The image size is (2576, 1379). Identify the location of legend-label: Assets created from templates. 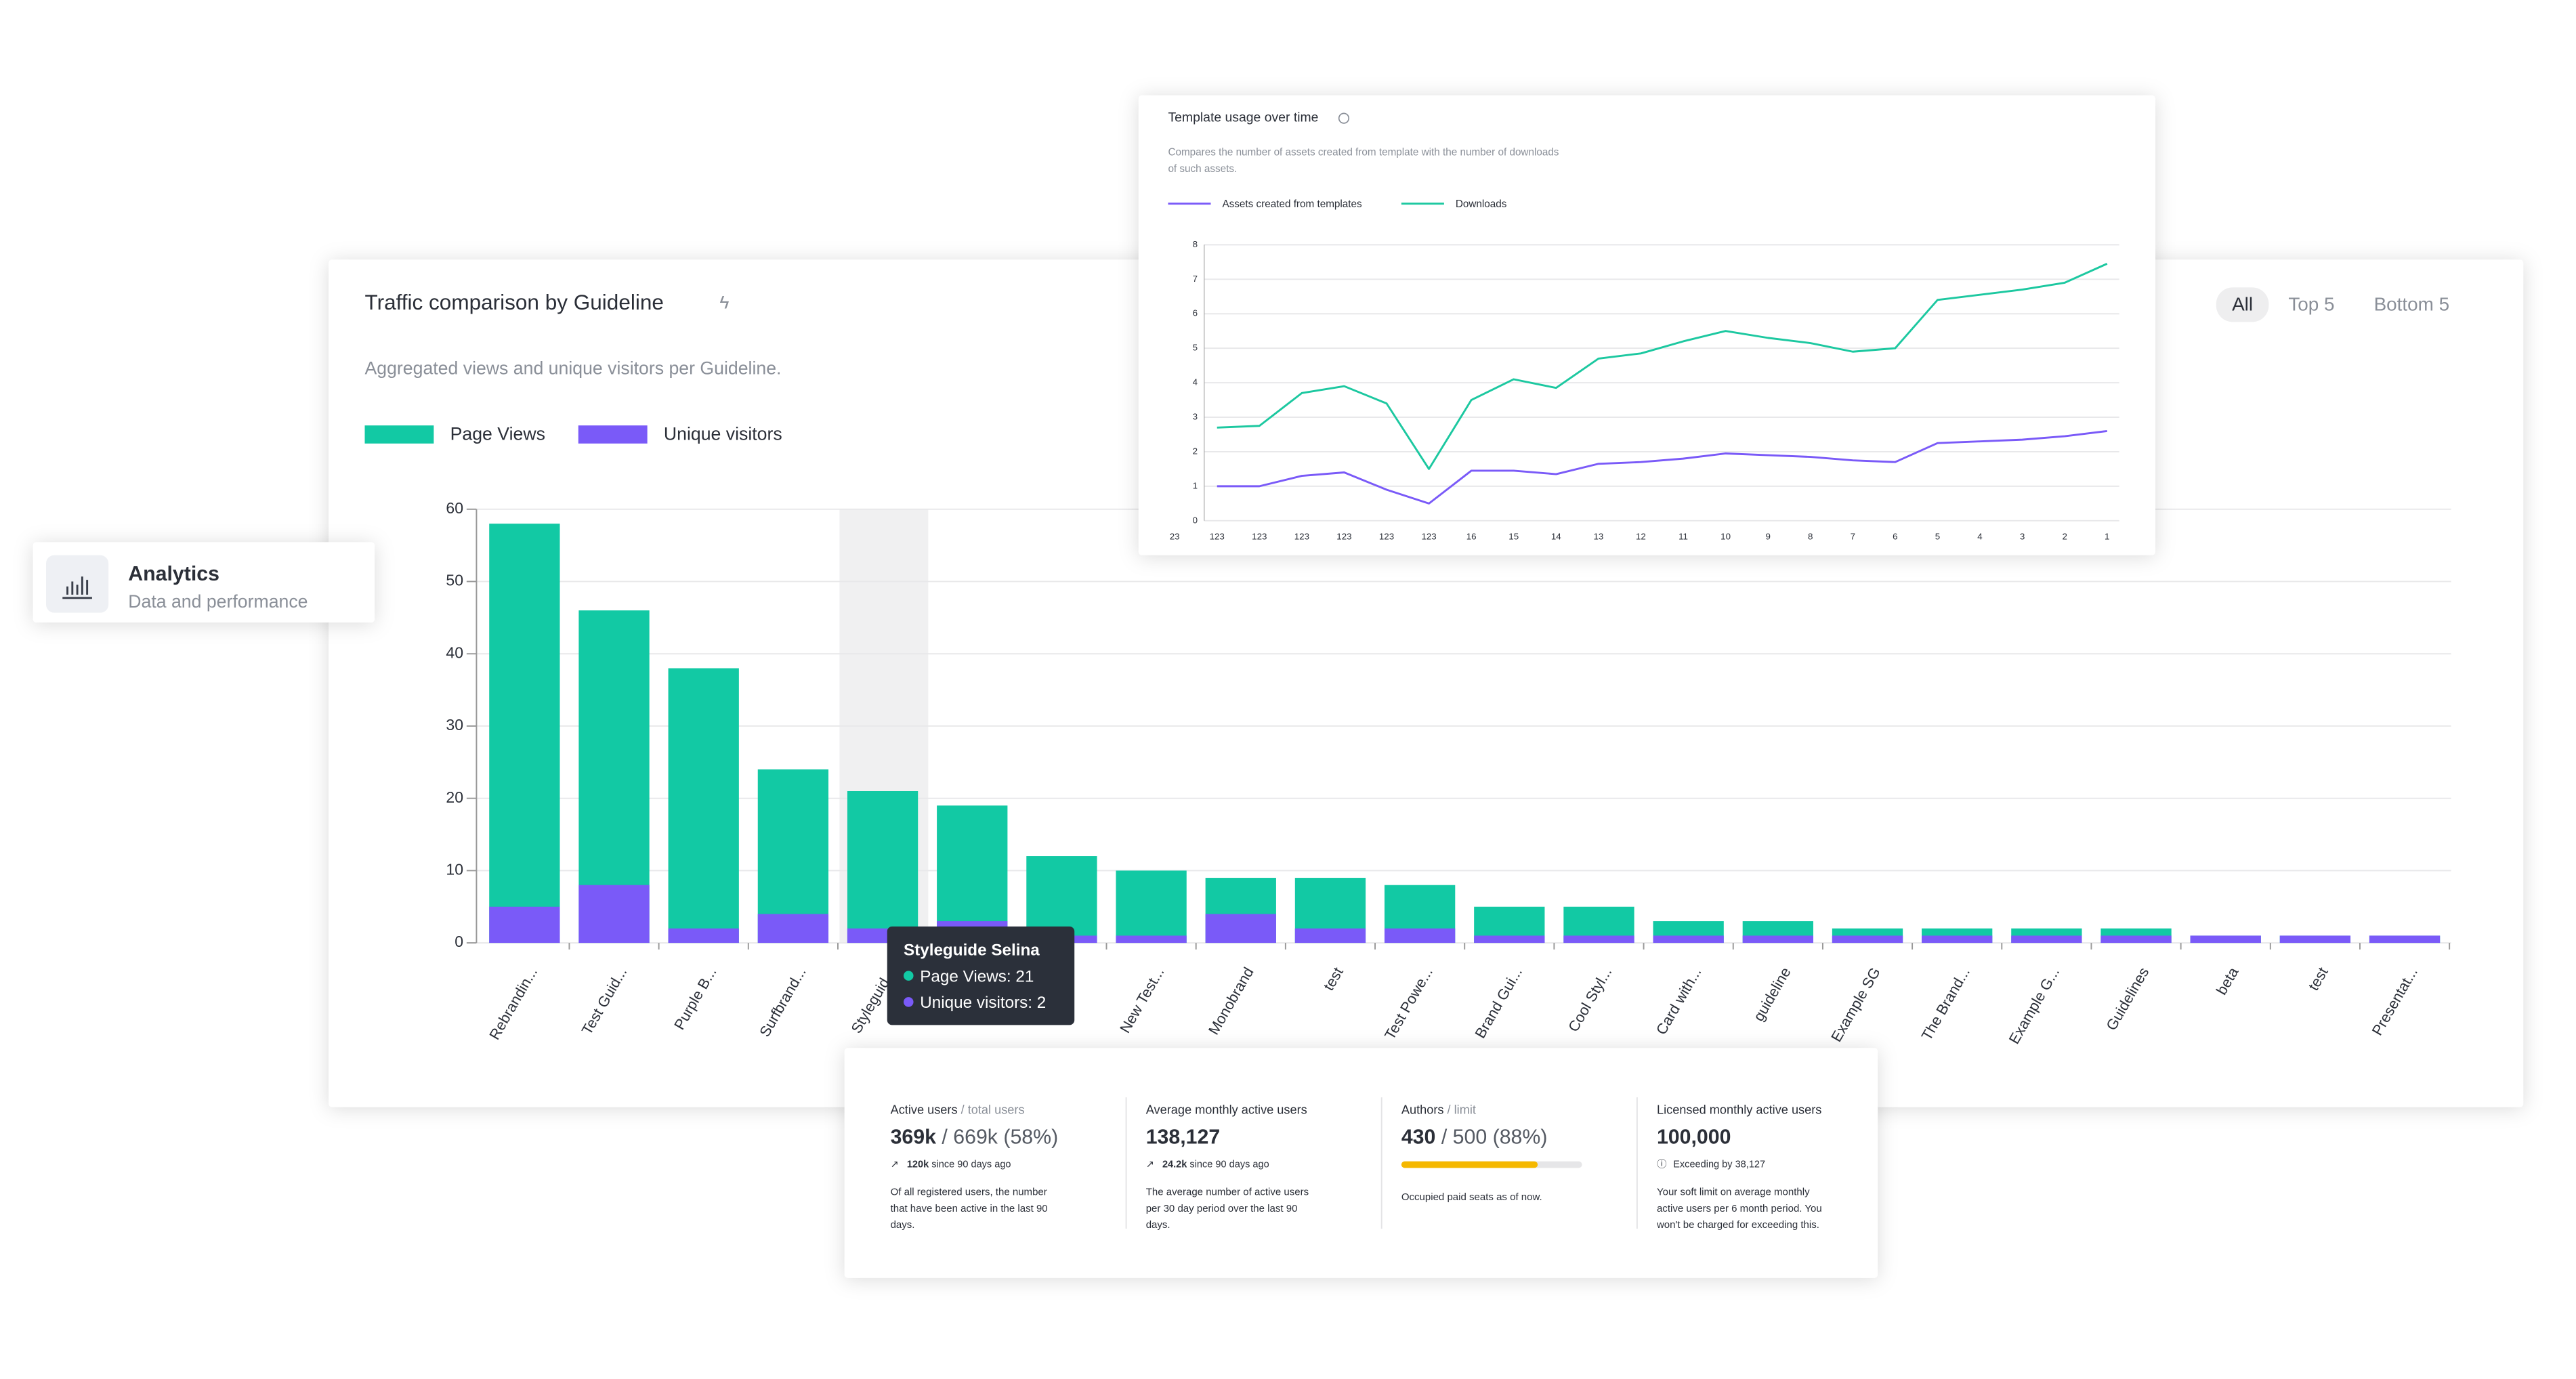
(1292, 204).